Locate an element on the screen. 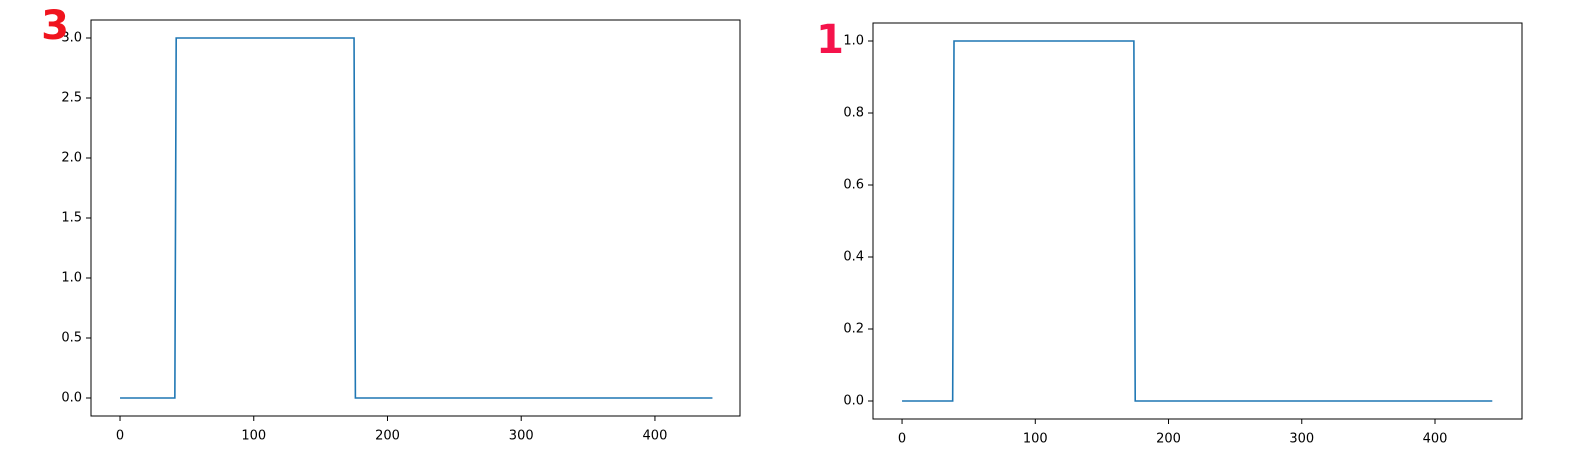 The image size is (1576, 474). y-tick-label: 0.5 is located at coordinates (71, 338).